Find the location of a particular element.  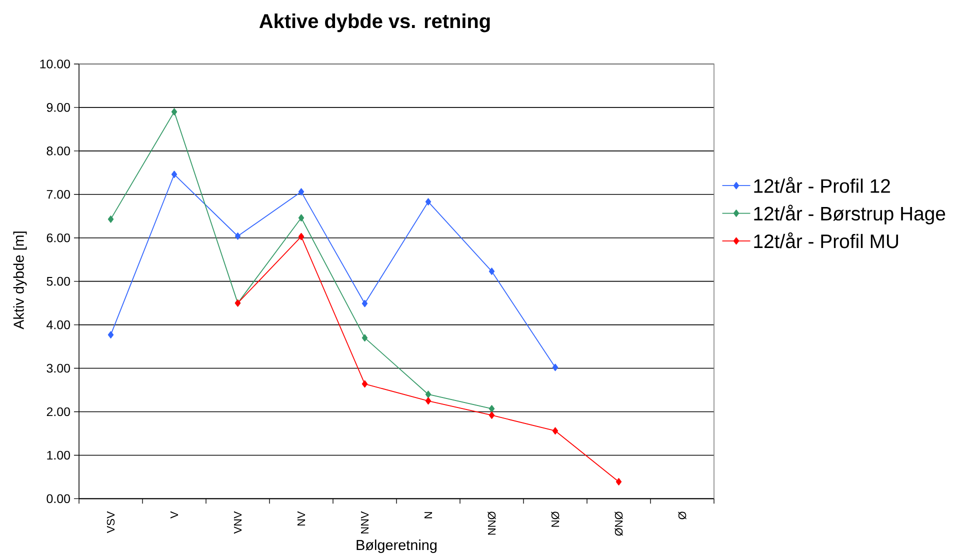

x-tick-label: NV is located at coordinates (301, 518).